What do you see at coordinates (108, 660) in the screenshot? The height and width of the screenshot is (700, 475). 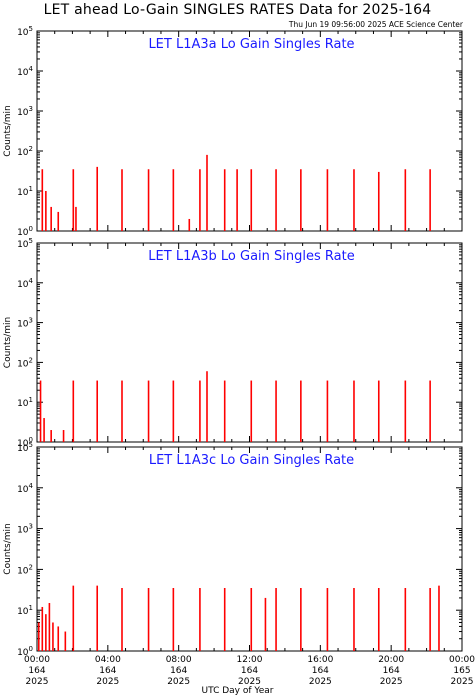 I see `x-tick-label: 04:00` at bounding box center [108, 660].